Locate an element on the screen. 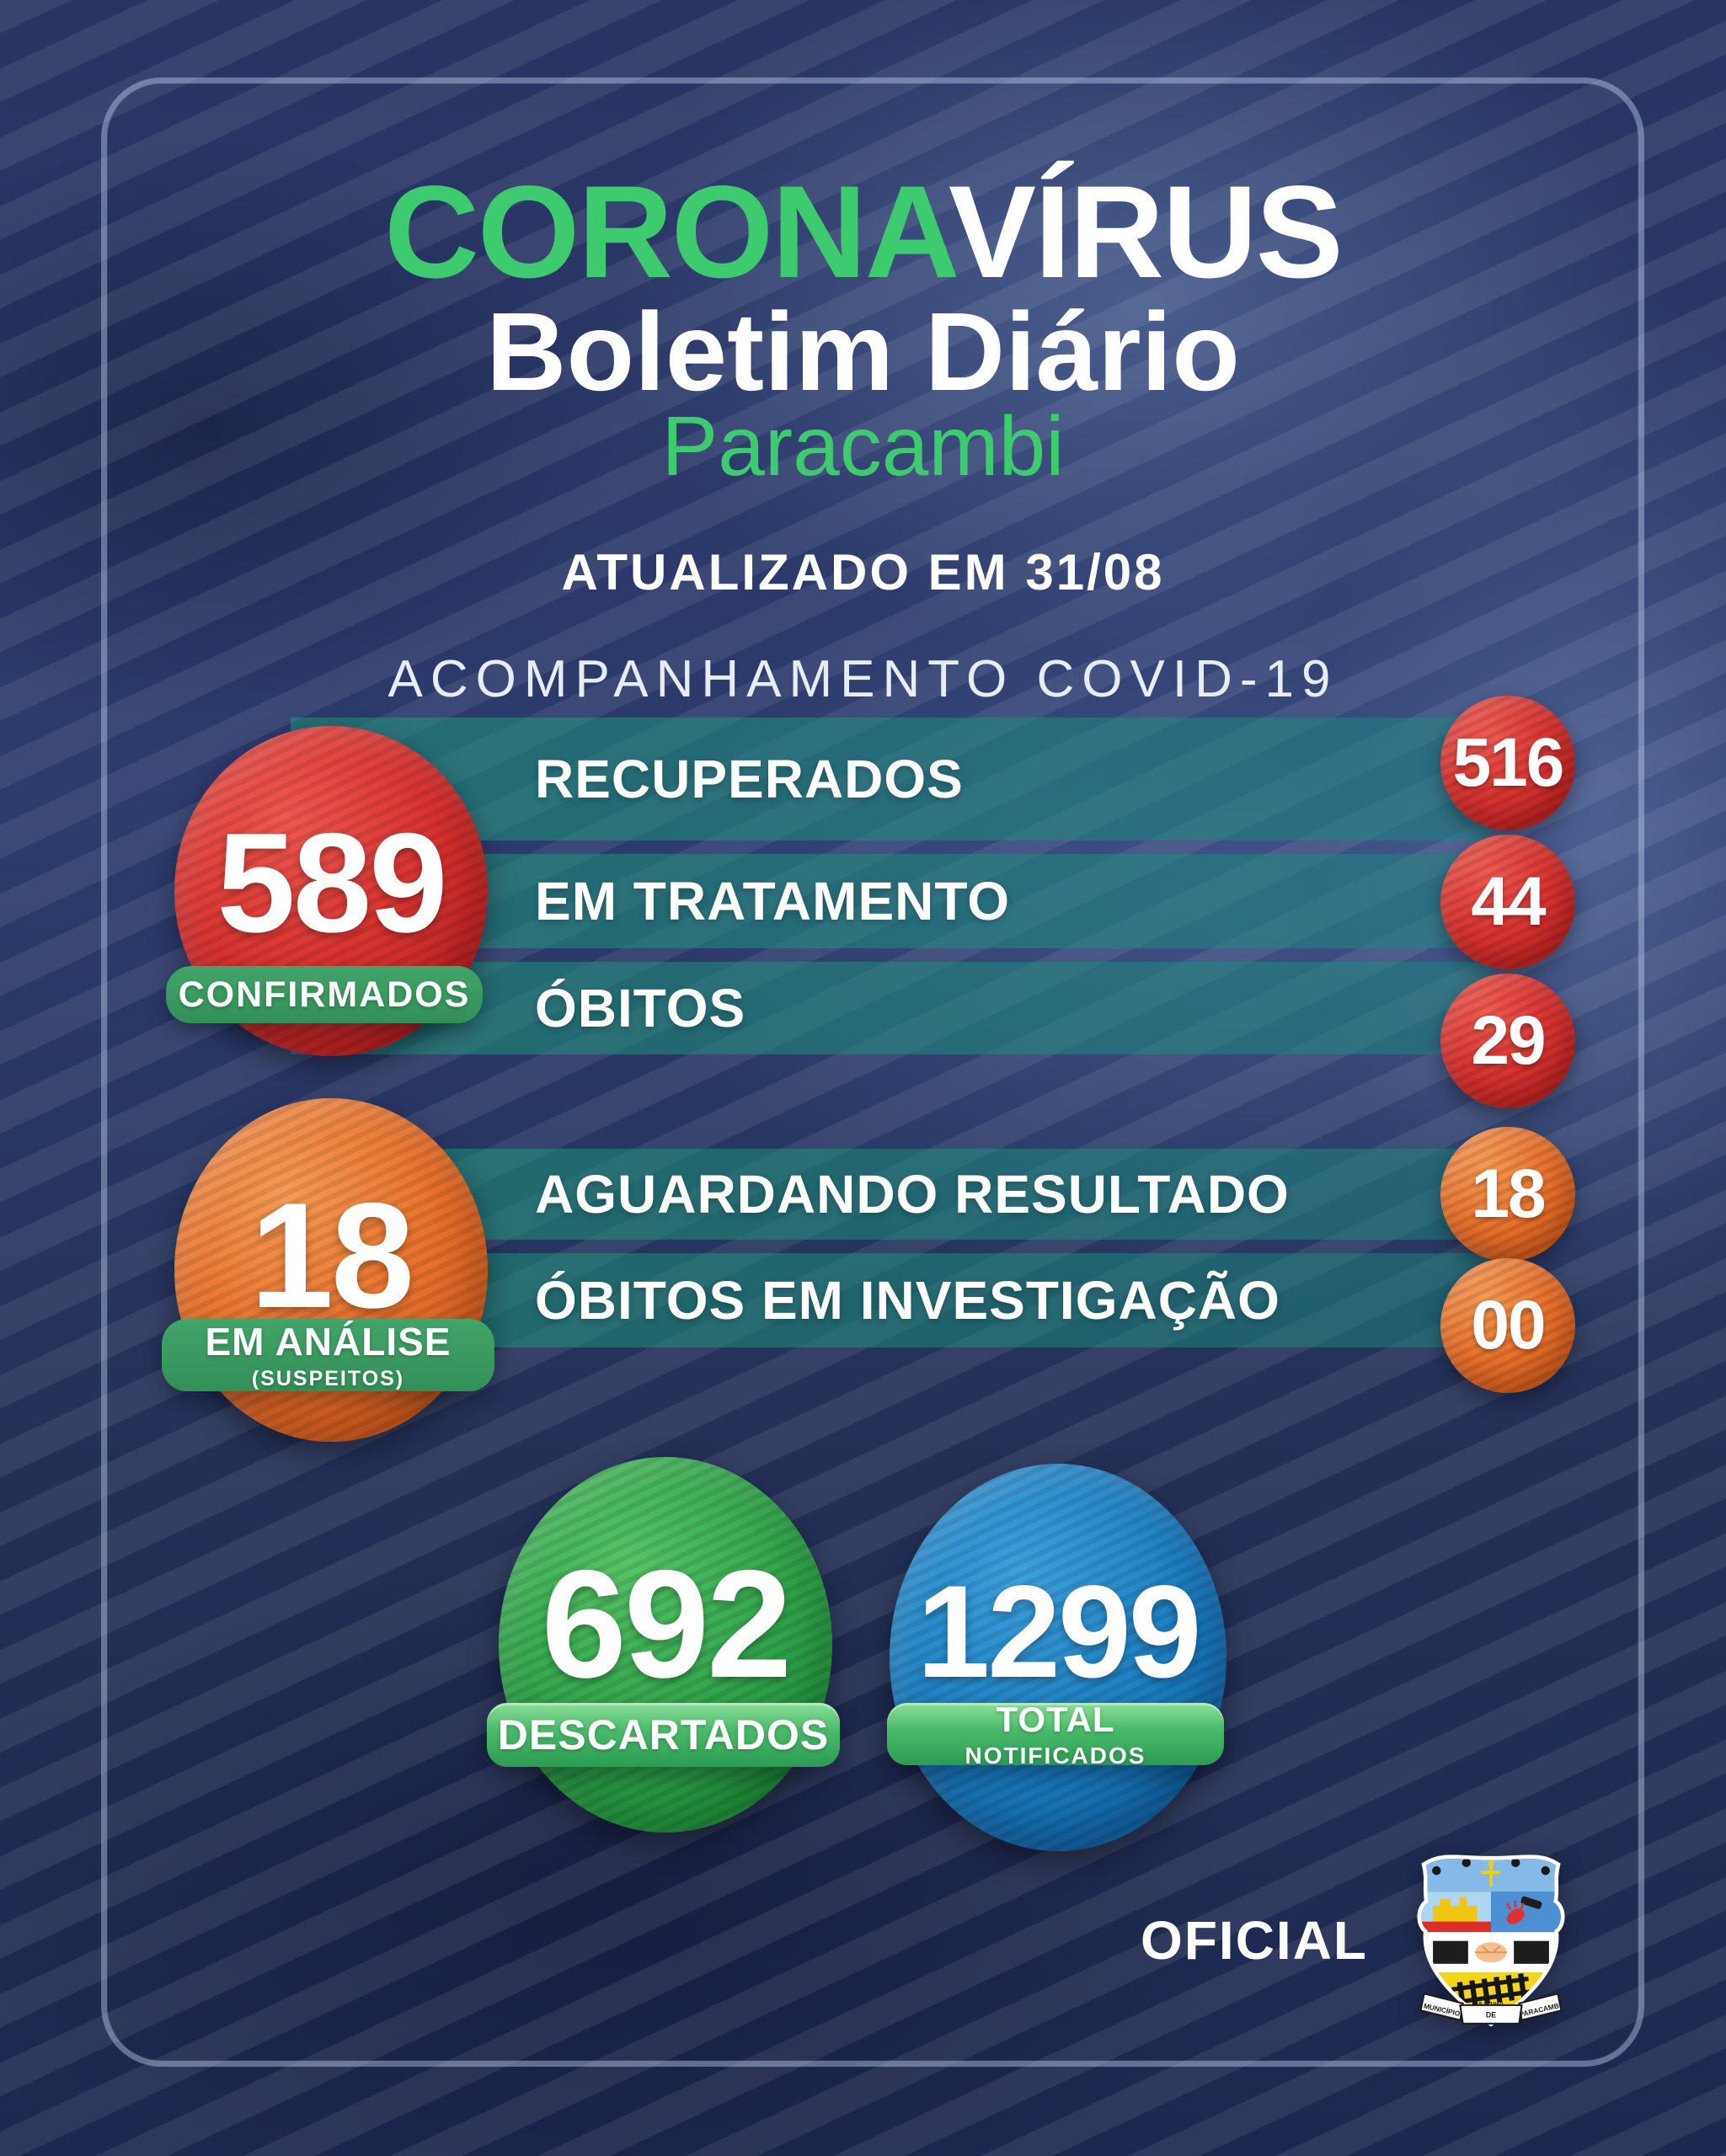  shield-field: 8-8-1960 is located at coordinates (1491, 1936).